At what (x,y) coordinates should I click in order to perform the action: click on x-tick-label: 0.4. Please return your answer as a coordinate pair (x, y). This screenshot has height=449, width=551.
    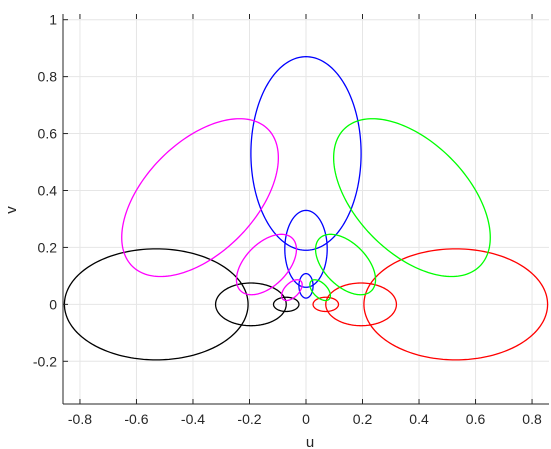
    Looking at the image, I should click on (419, 419).